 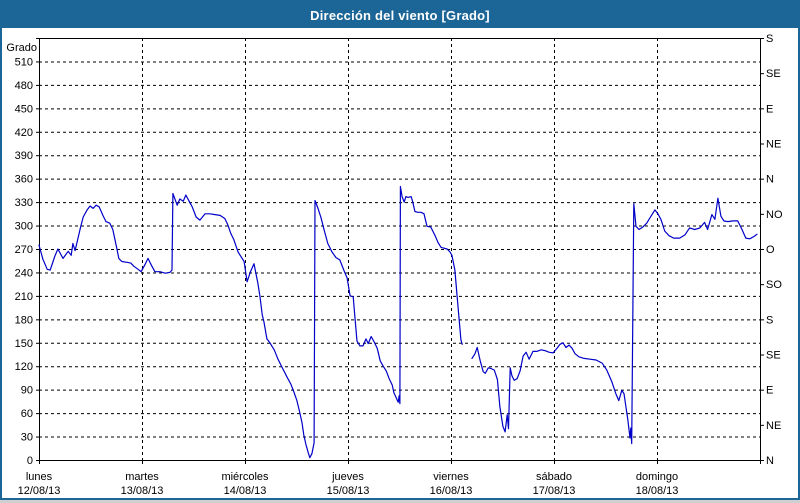 What do you see at coordinates (451, 491) in the screenshot?
I see `x-day-date: 16/08/13` at bounding box center [451, 491].